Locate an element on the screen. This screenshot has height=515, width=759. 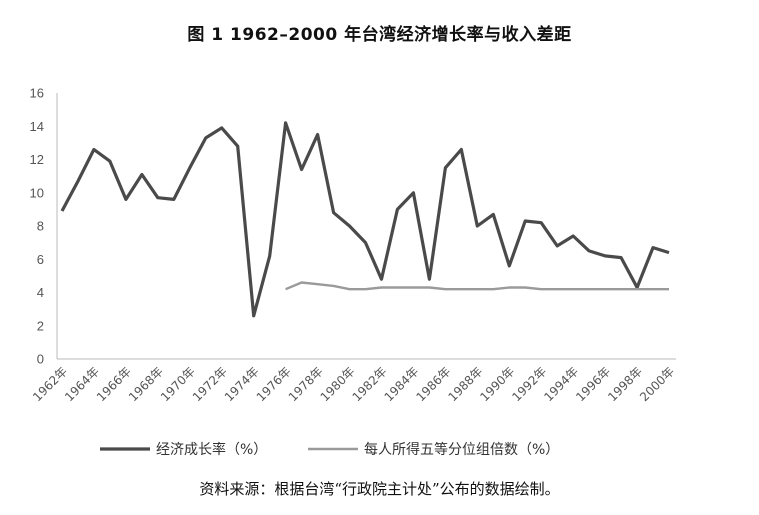
x-tick-label: 1992年 is located at coordinates (529, 384).